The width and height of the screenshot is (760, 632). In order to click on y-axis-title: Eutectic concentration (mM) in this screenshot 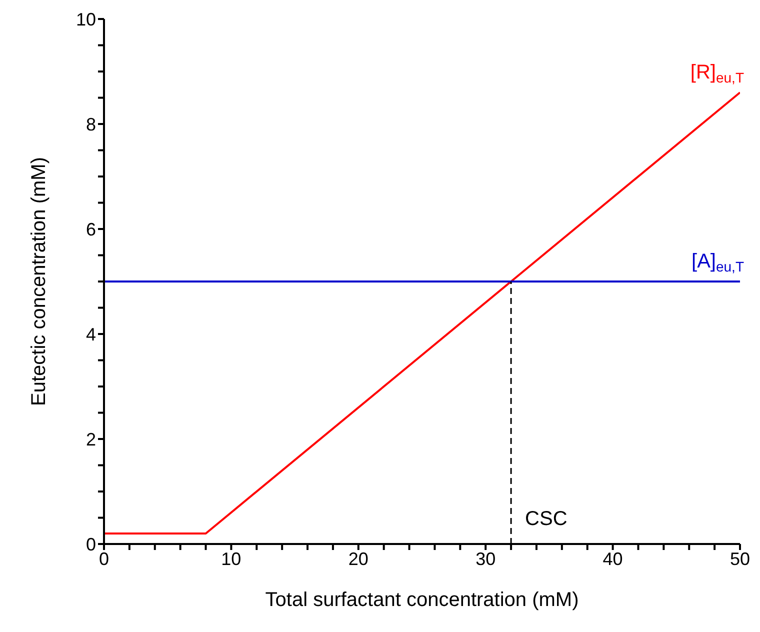, I will do `click(39, 281)`.